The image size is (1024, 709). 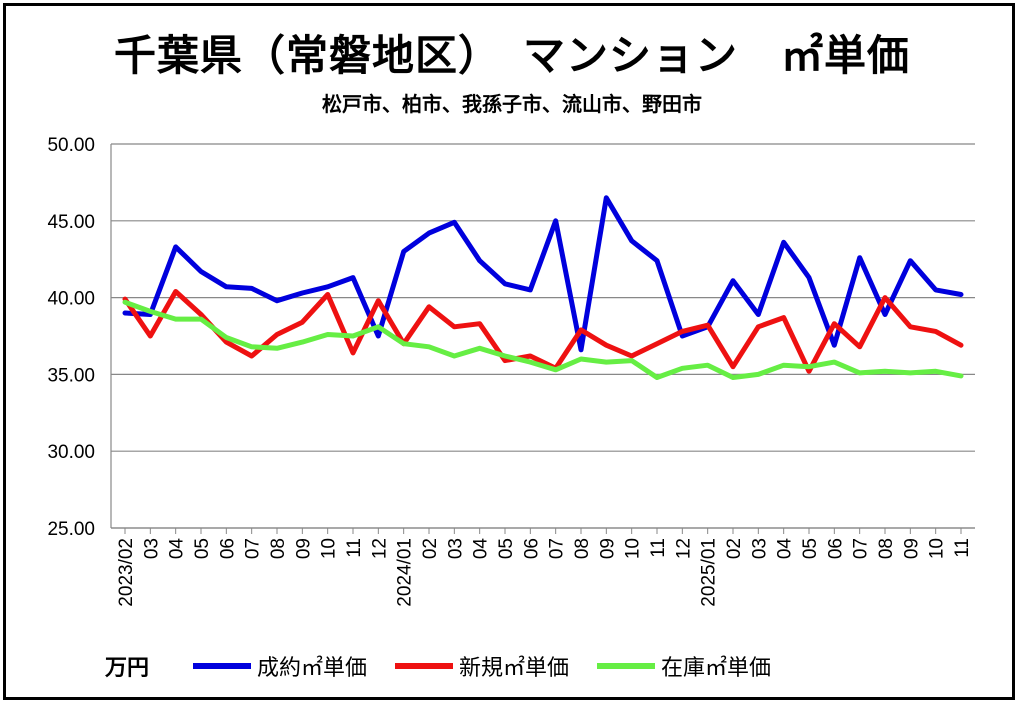 I want to click on y-tick-label: 25.00, so click(x=71, y=529).